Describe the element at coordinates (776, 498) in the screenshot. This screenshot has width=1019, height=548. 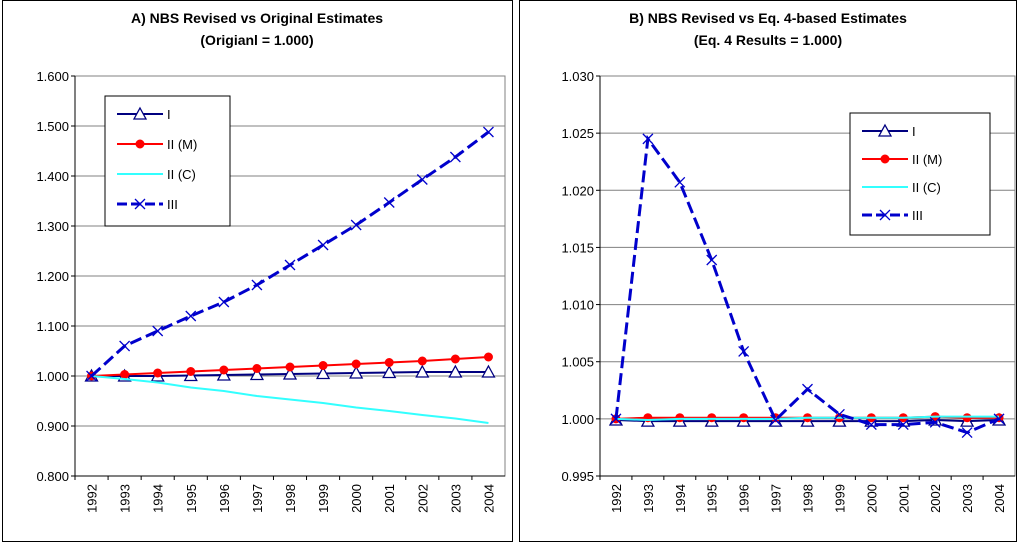
I see `x-tick-label: 1997` at that location.